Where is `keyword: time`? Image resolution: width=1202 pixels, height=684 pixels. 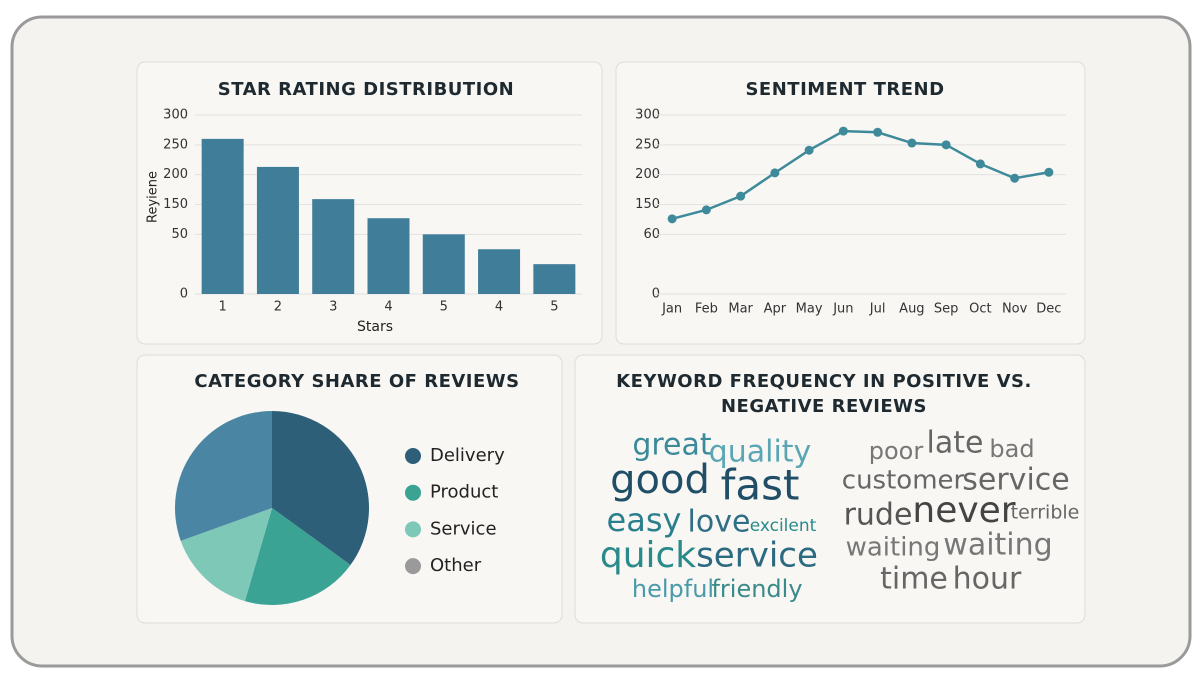 keyword: time is located at coordinates (914, 579).